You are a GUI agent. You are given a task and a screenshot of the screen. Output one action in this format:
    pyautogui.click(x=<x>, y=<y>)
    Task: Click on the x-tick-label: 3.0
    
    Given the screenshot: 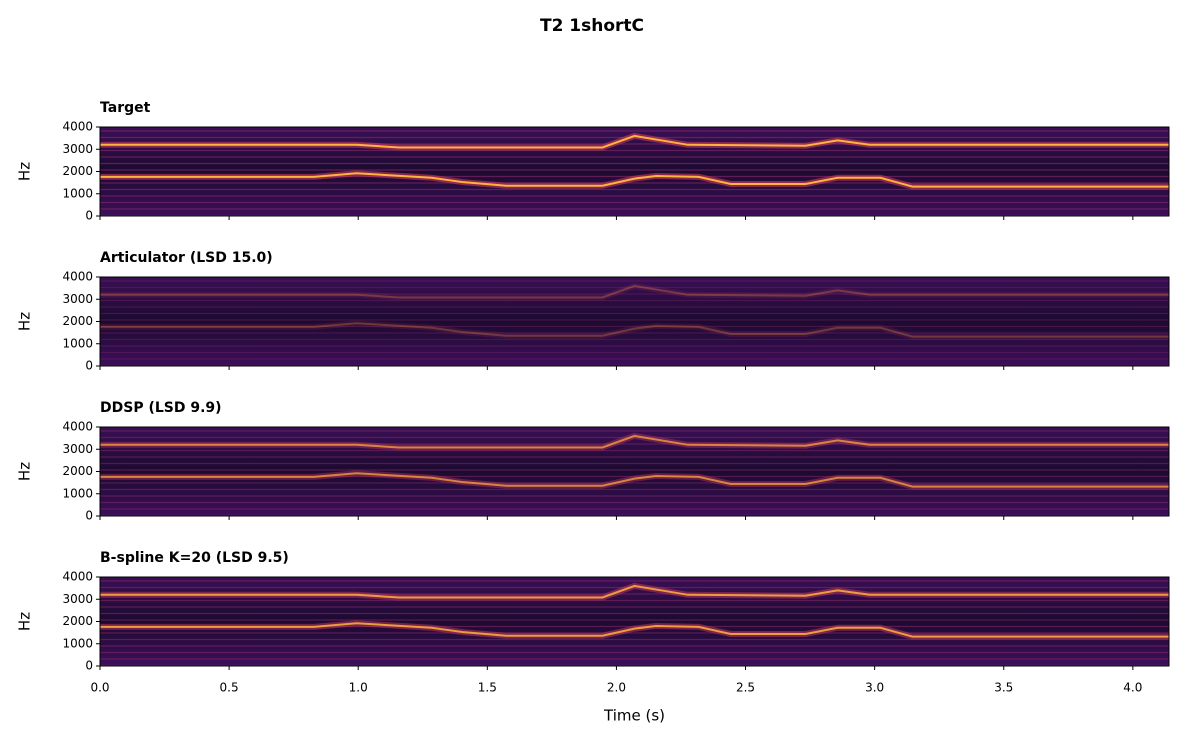 What is the action you would take?
    pyautogui.click(x=874, y=688)
    